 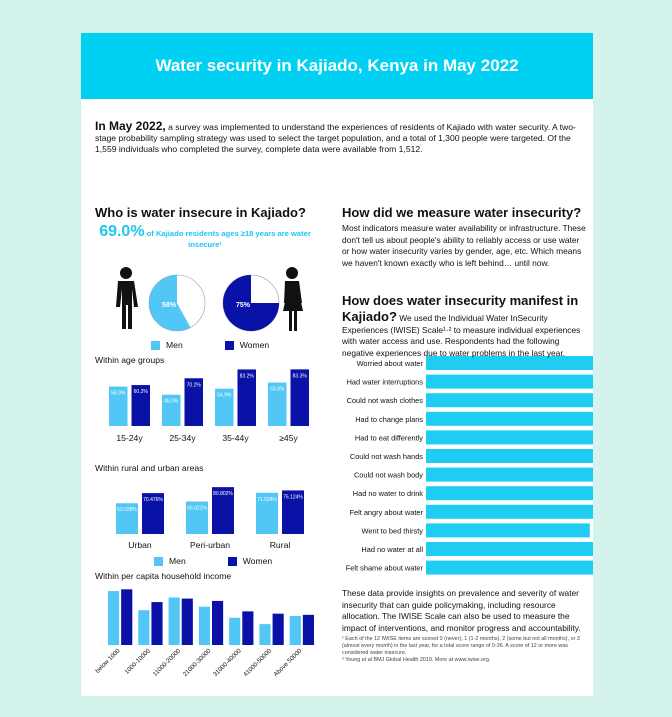 I want to click on pie-charts: 58% 75%, so click(x=214, y=303).